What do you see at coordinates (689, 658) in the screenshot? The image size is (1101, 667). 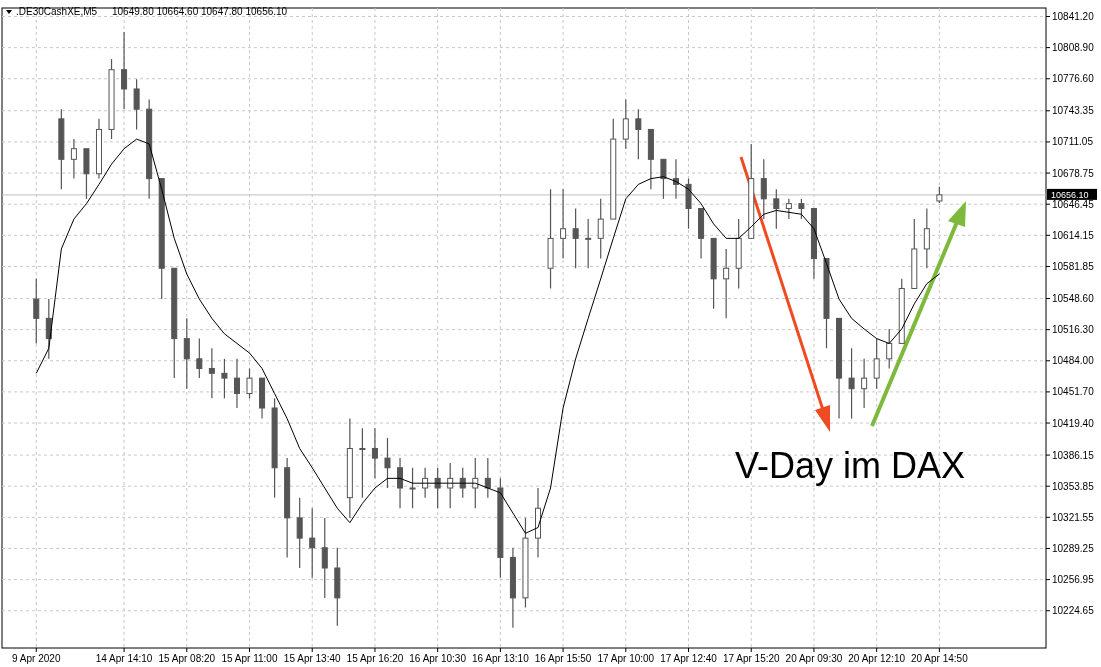 I see `x-tick-label: 17 Apr 12:40` at bounding box center [689, 658].